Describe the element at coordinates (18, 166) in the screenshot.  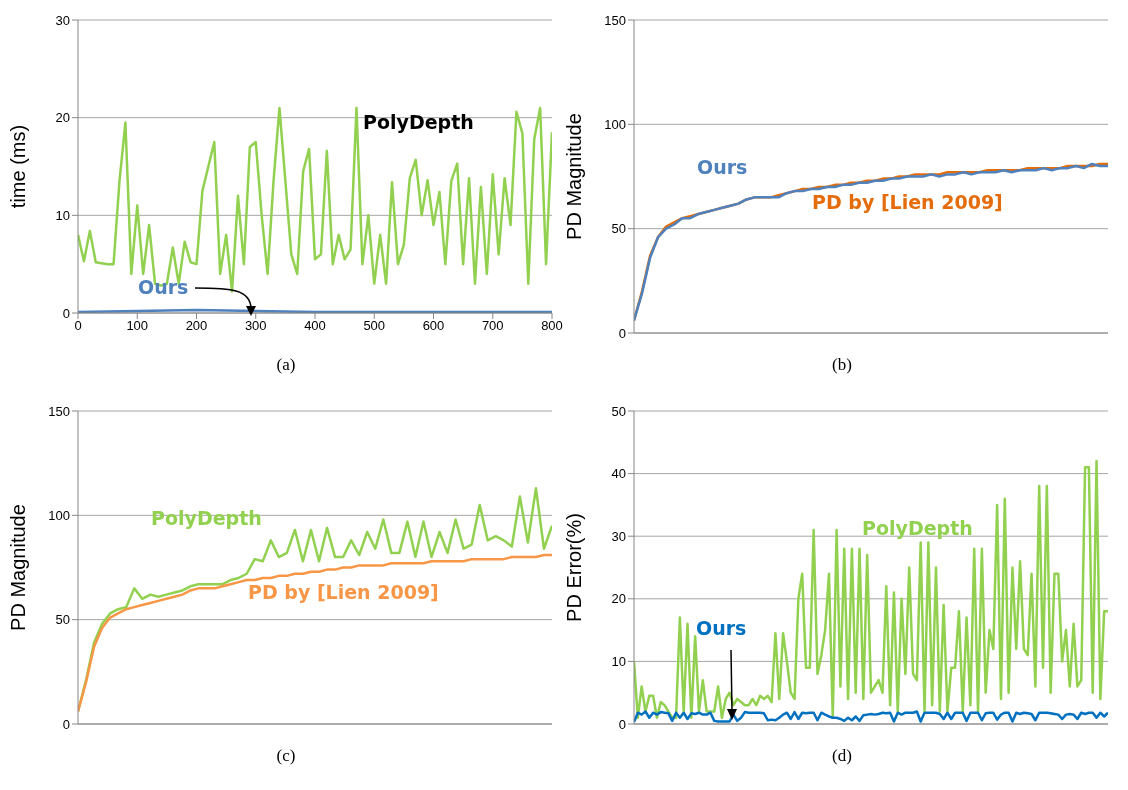
I see `y-axis-title: time (ms)` at that location.